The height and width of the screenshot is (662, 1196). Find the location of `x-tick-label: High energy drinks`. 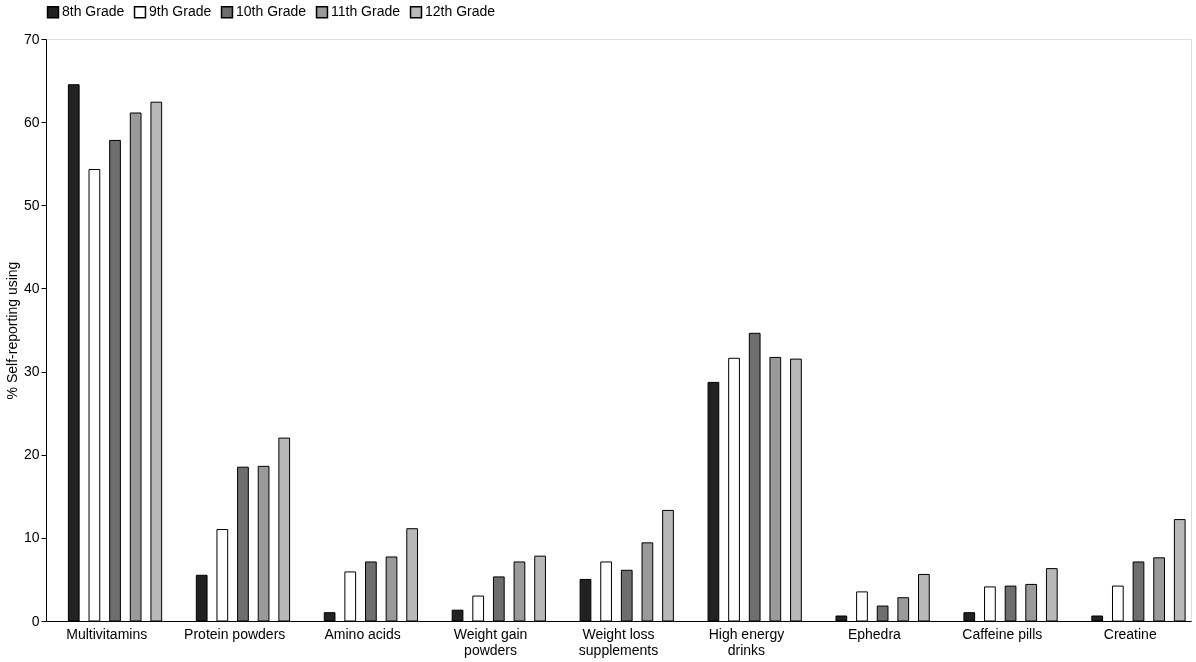

x-tick-label: High energy drinks is located at coordinates (746, 641).